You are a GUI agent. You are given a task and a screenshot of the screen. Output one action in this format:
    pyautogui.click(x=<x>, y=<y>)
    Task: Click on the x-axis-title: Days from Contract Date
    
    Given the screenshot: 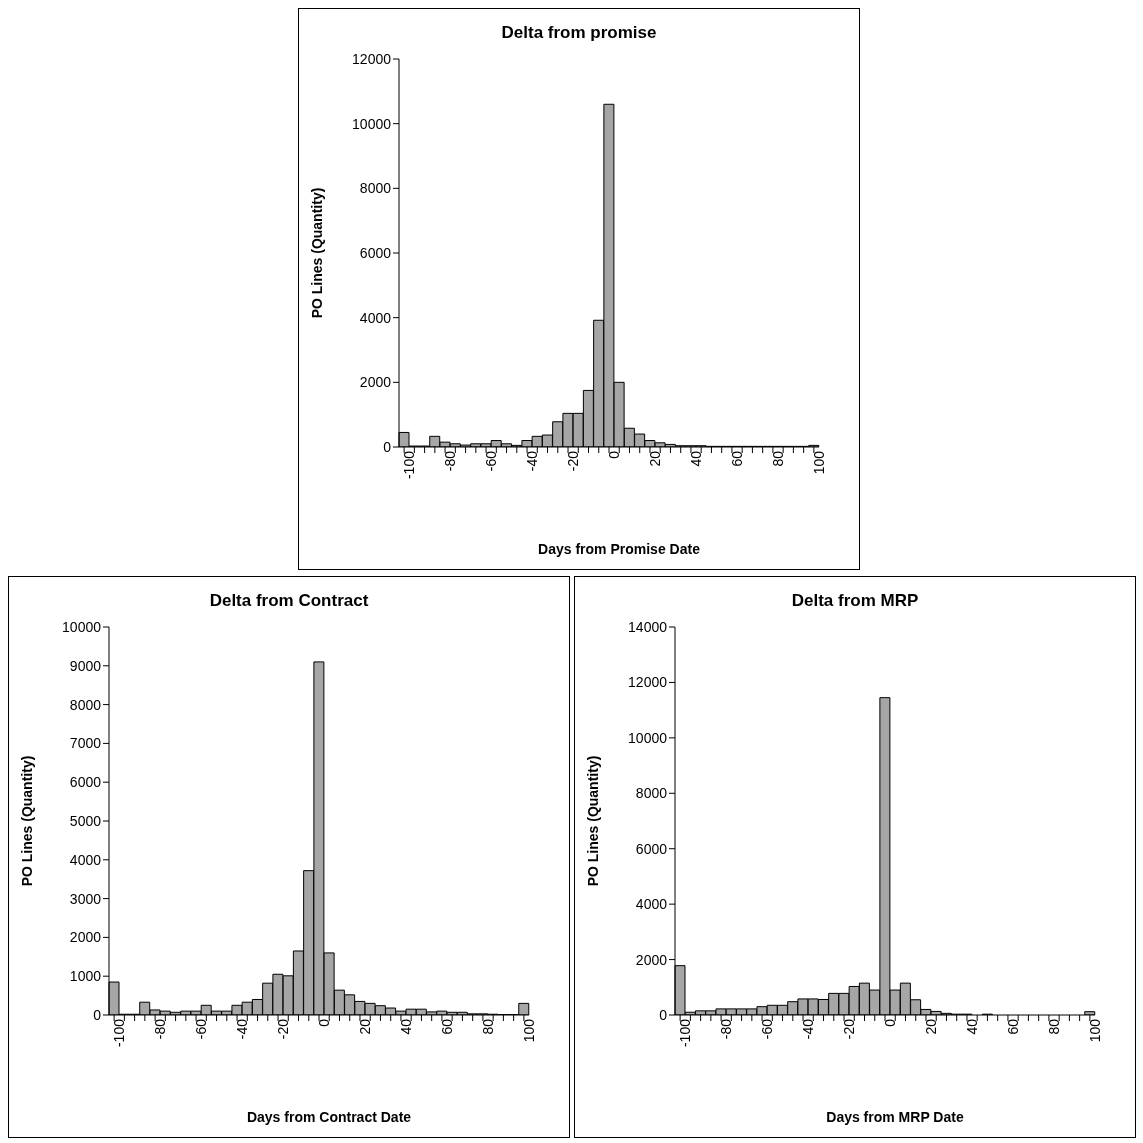 What is the action you would take?
    pyautogui.click(x=329, y=1117)
    